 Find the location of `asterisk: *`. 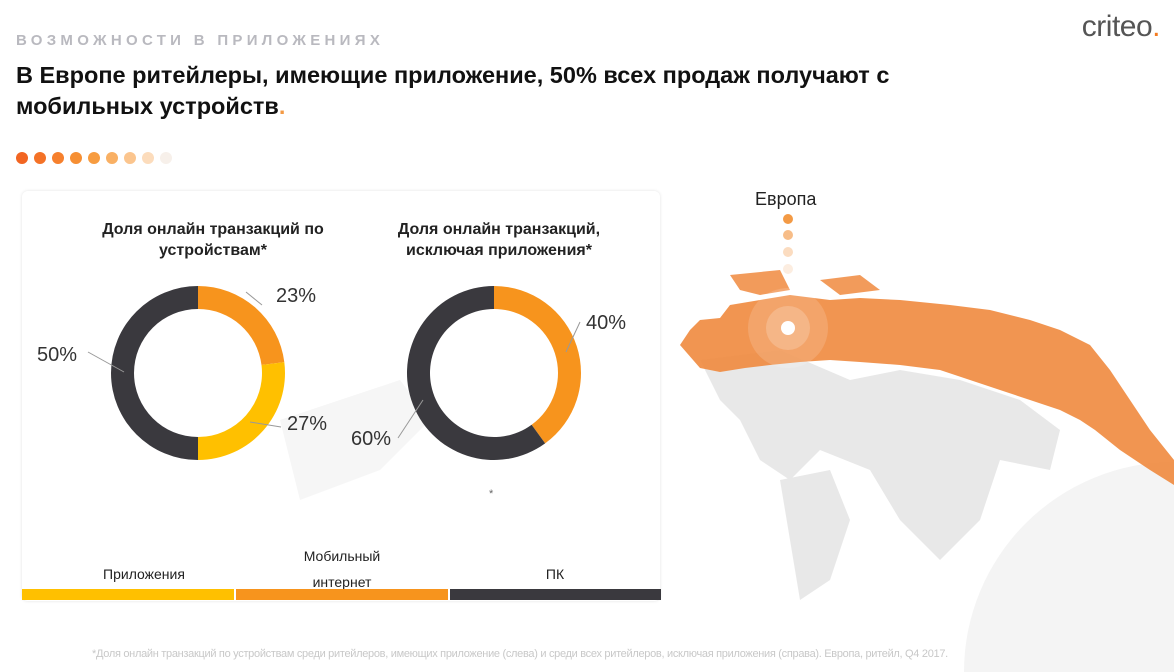

asterisk: * is located at coordinates (491, 494).